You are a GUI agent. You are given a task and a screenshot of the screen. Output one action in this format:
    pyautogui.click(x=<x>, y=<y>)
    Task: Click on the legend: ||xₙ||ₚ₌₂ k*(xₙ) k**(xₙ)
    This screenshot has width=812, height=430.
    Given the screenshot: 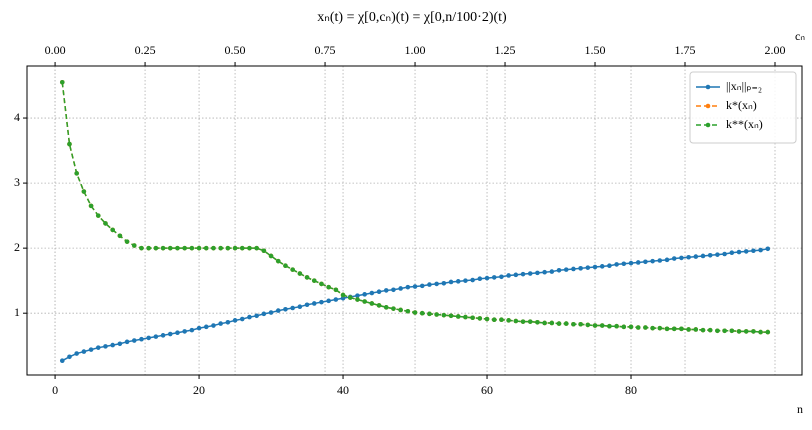 What is the action you would take?
    pyautogui.click(x=743, y=107)
    